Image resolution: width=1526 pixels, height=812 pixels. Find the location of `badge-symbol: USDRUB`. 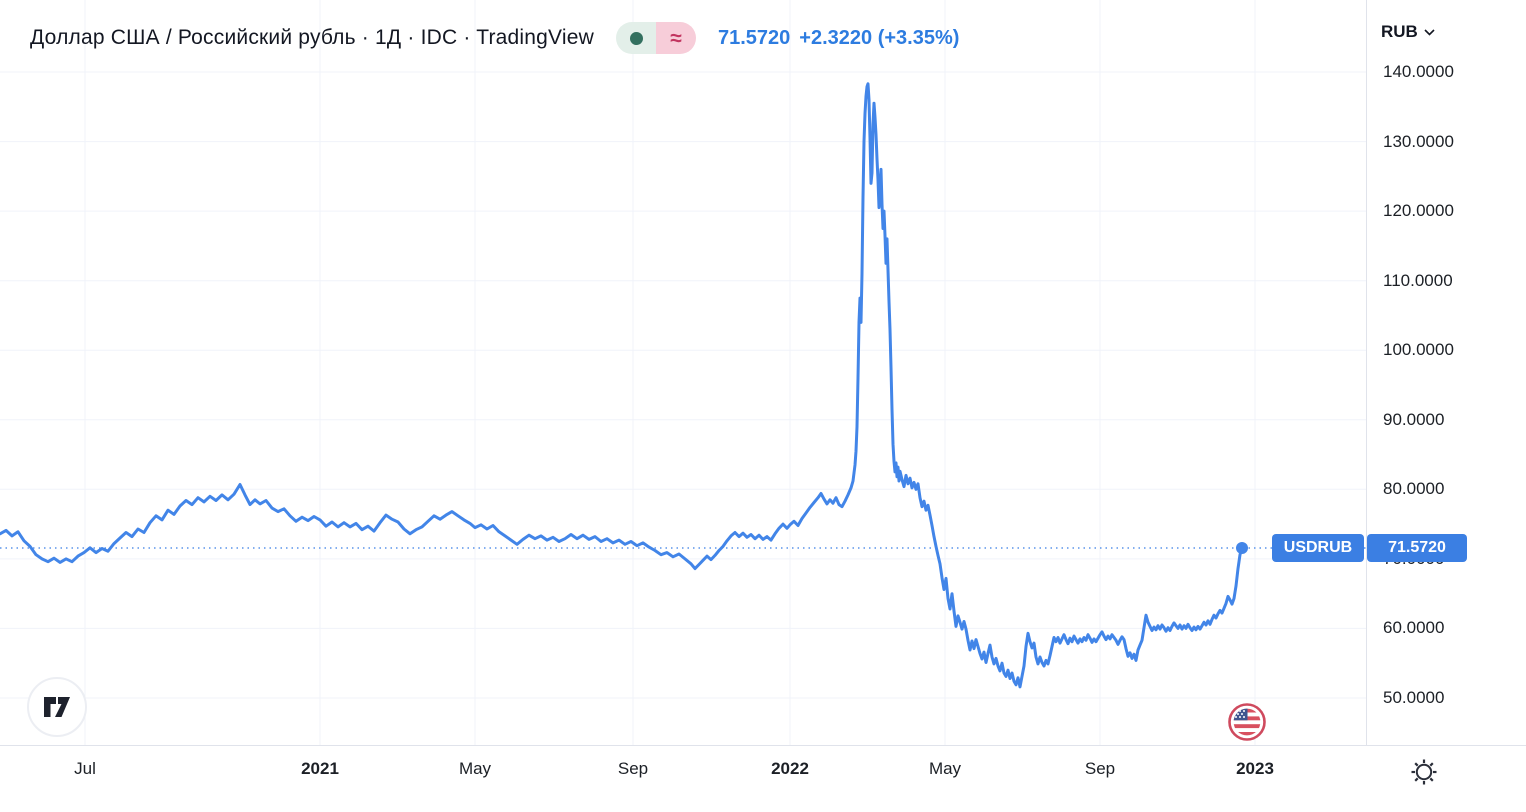

badge-symbol: USDRUB is located at coordinates (1318, 547).